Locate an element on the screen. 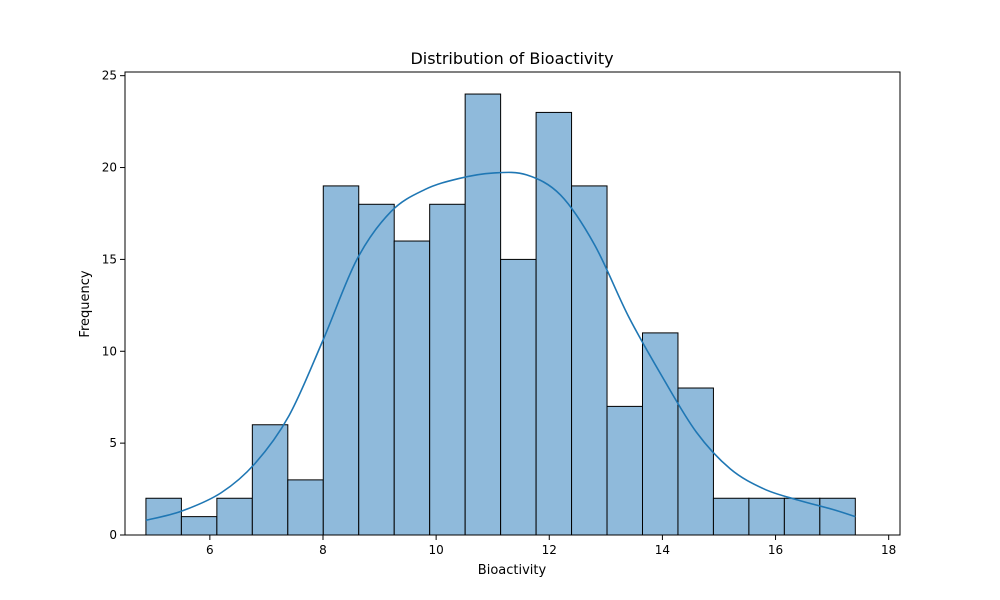 Image resolution: width=1000 pixels, height=600 pixels. x-tick-label: 16 is located at coordinates (775, 550).